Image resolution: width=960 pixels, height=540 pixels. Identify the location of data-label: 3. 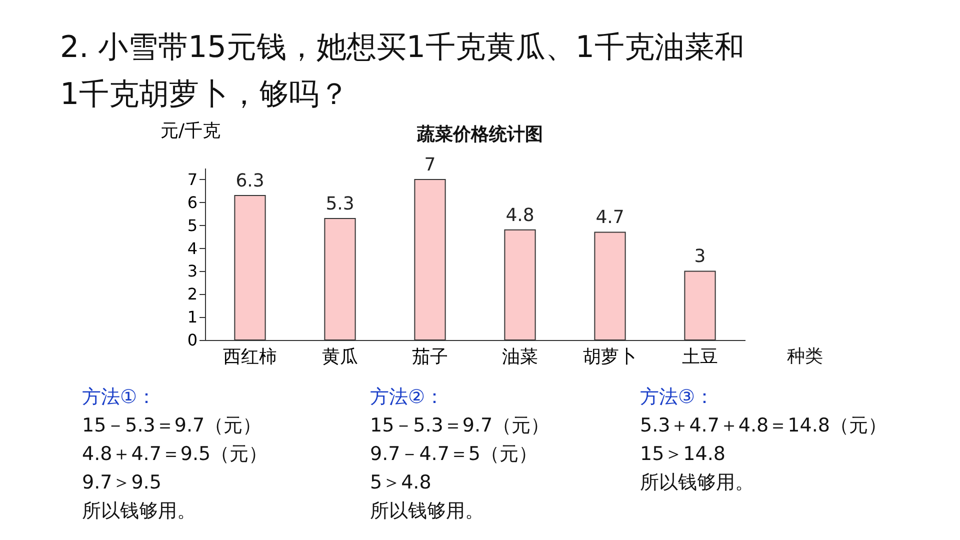
(700, 257).